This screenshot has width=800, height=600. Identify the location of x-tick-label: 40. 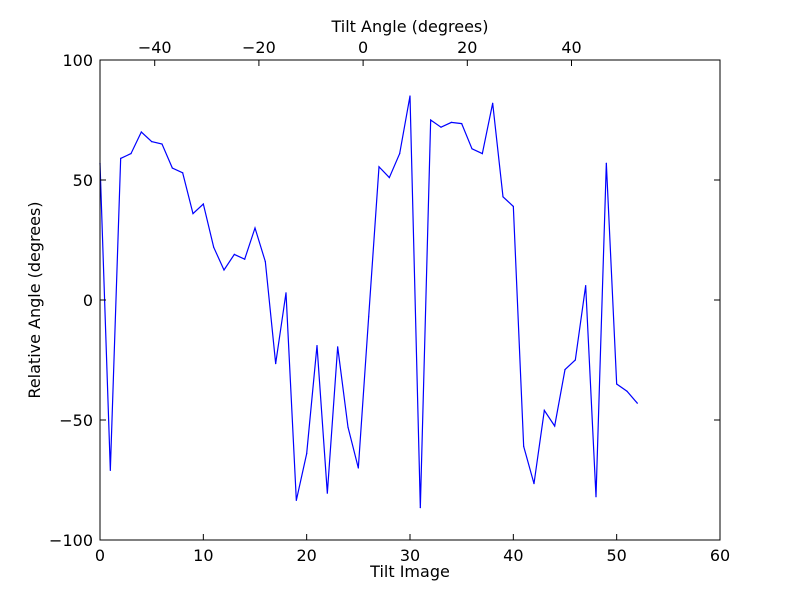
(513, 555).